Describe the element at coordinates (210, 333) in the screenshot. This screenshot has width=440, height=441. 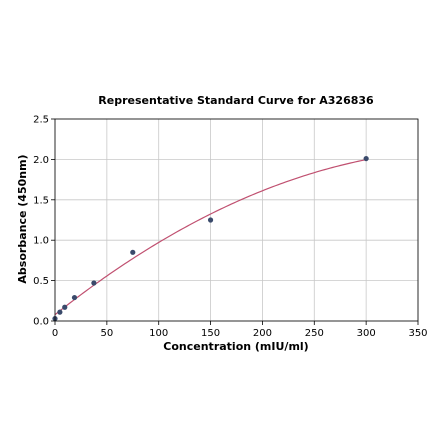
I see `x-tick-label: 150` at that location.